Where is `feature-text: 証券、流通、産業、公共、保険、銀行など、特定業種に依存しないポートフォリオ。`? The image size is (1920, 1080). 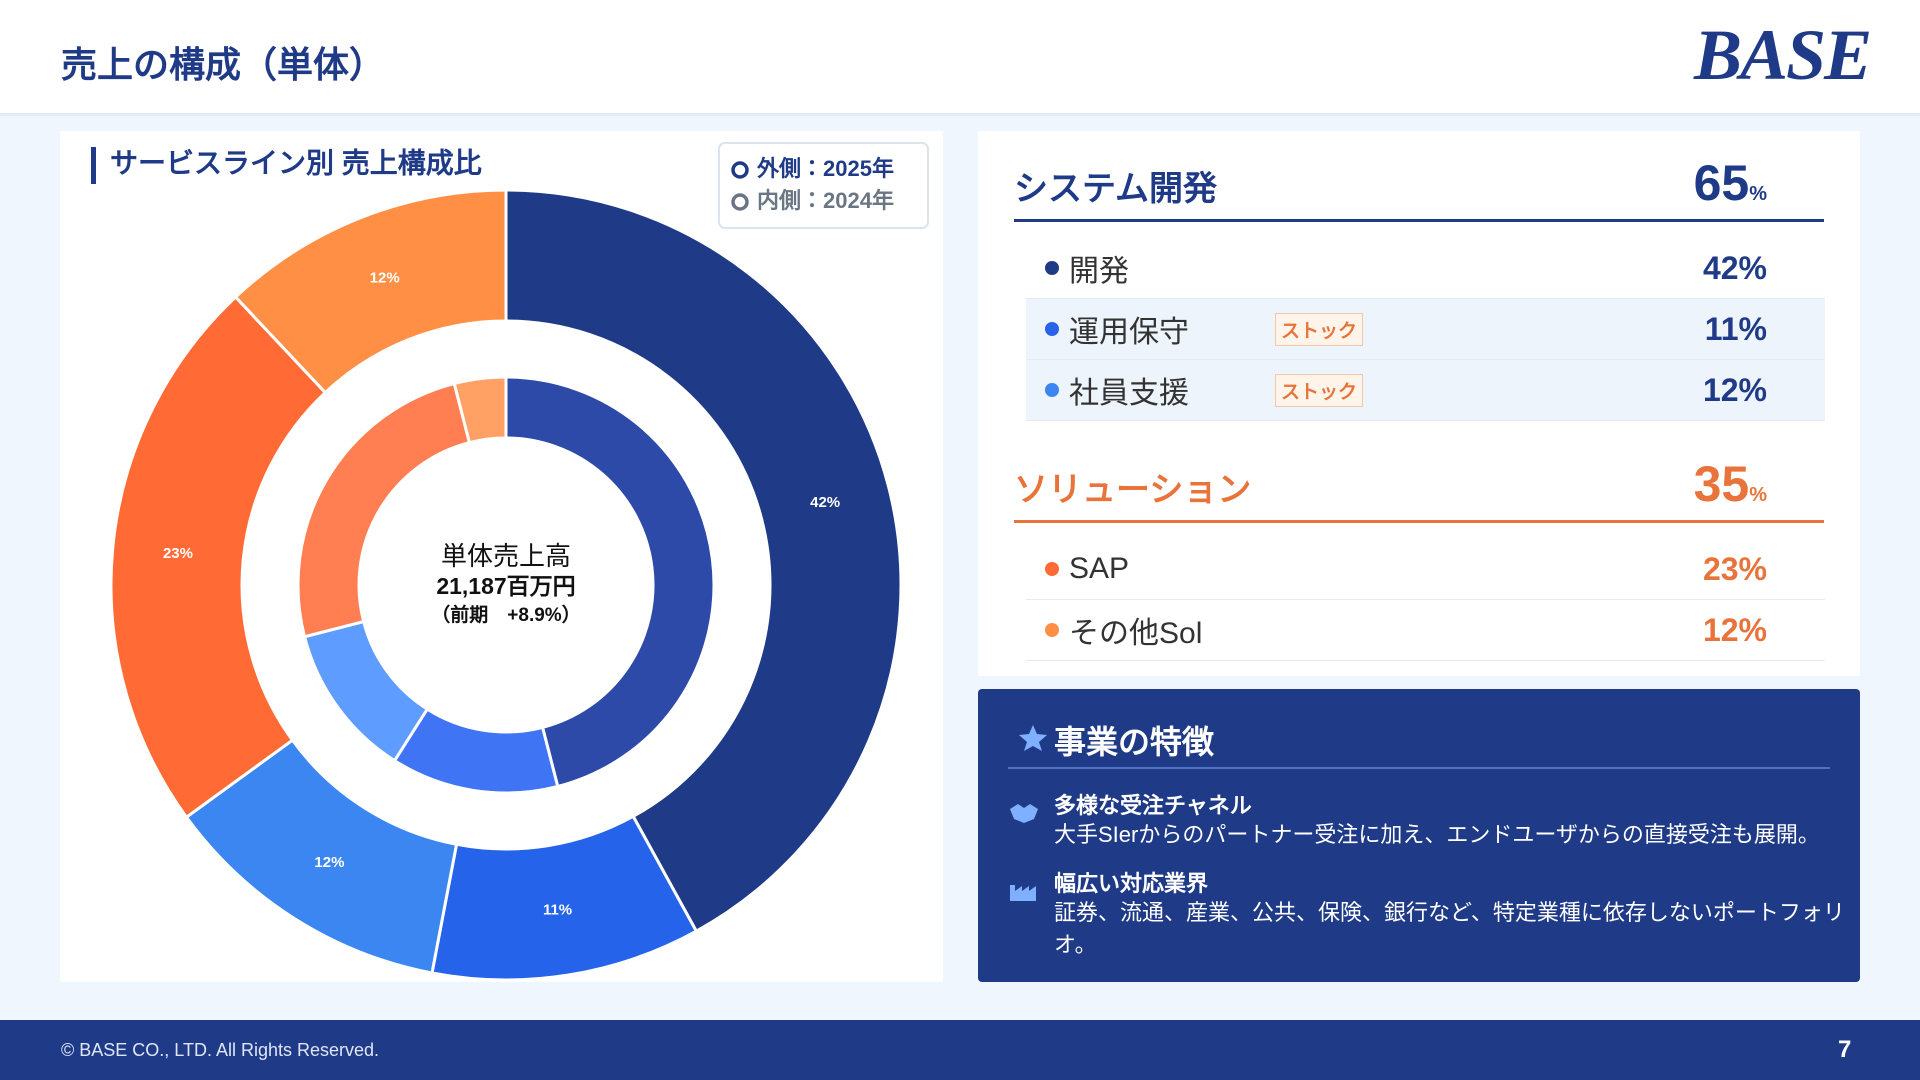
feature-text: 証券、流通、産業、公共、保険、銀行など、特定業種に依存しないポートフォリオ。 is located at coordinates (1449, 928).